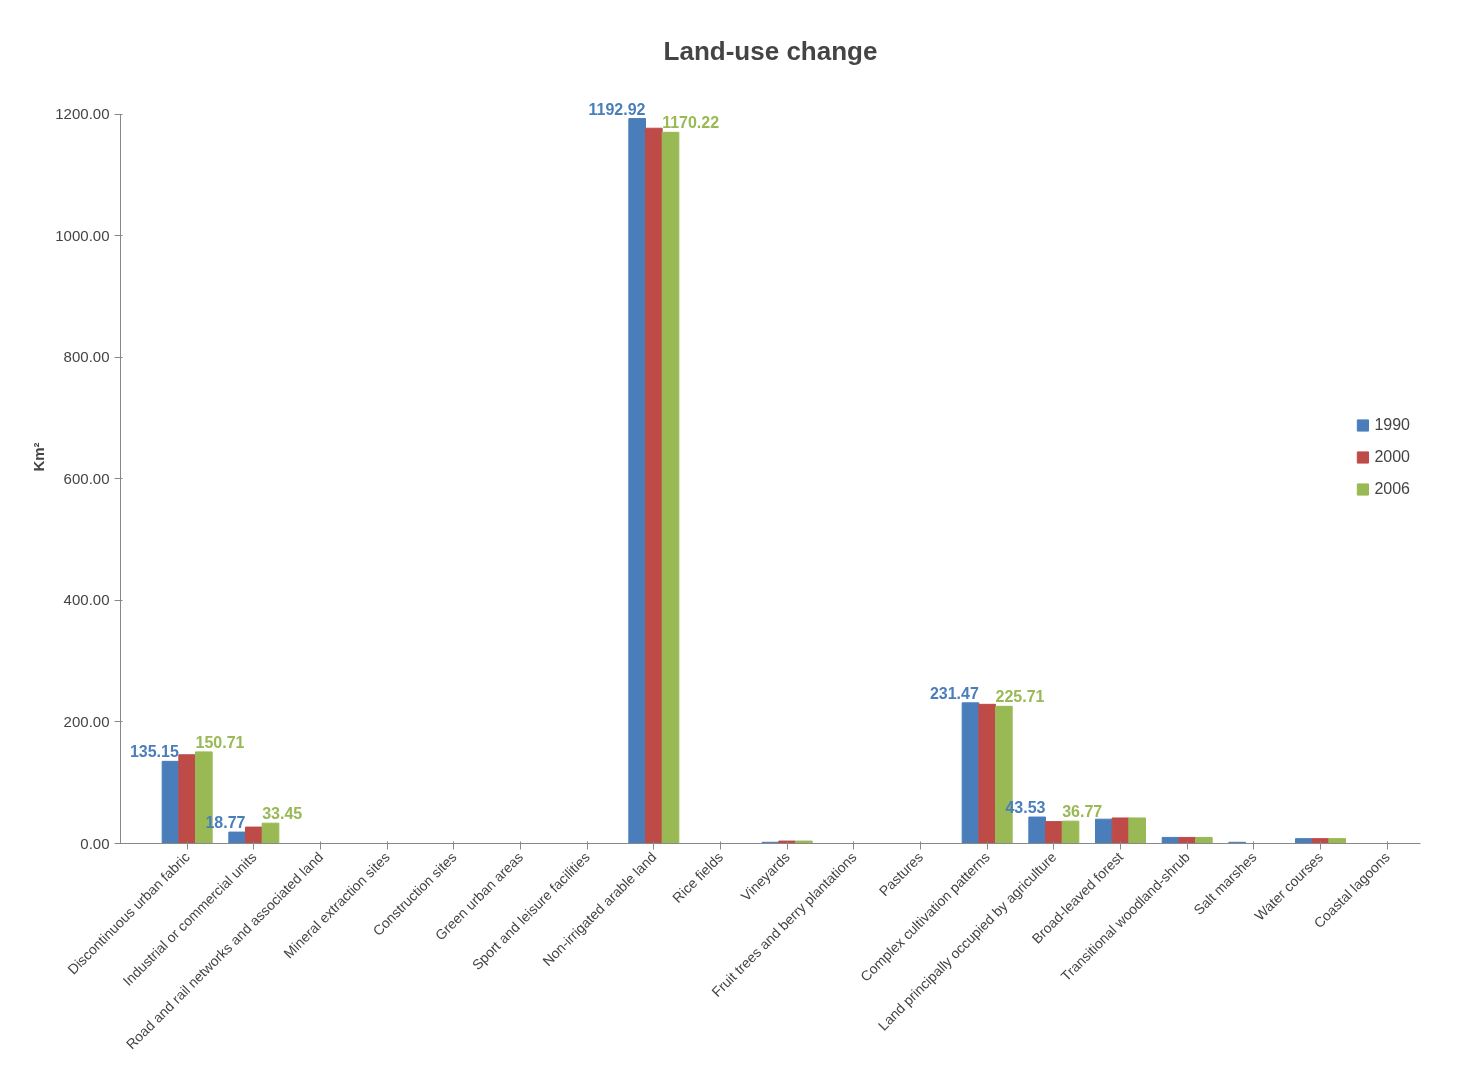  I want to click on y-tick-label: 1200.00, so click(82, 114).